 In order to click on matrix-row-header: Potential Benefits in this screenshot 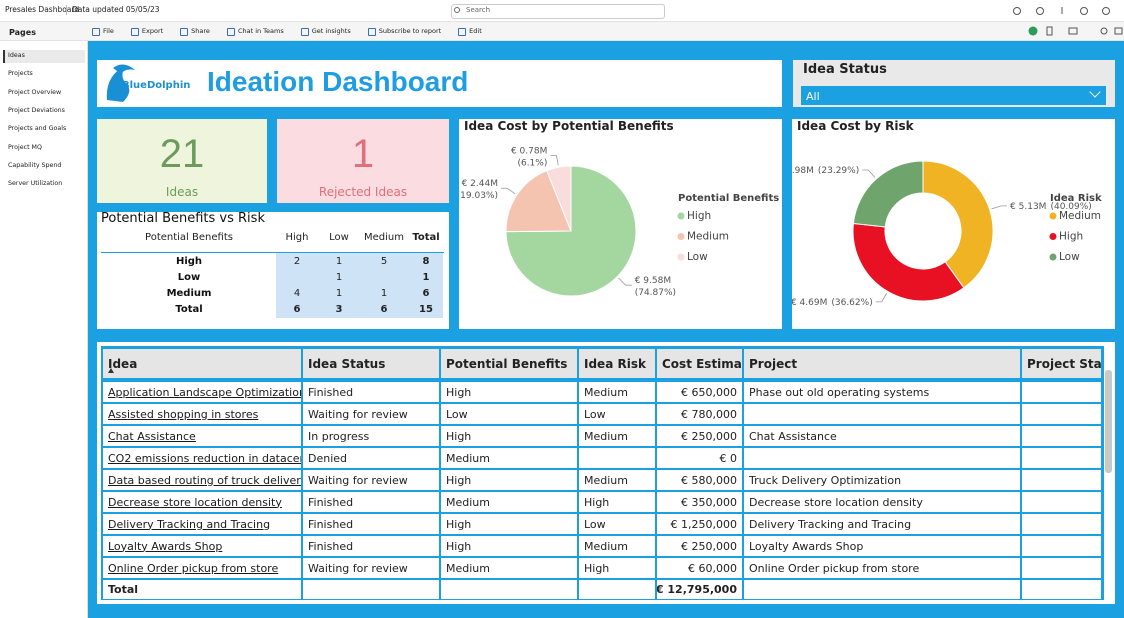, I will do `click(189, 237)`.